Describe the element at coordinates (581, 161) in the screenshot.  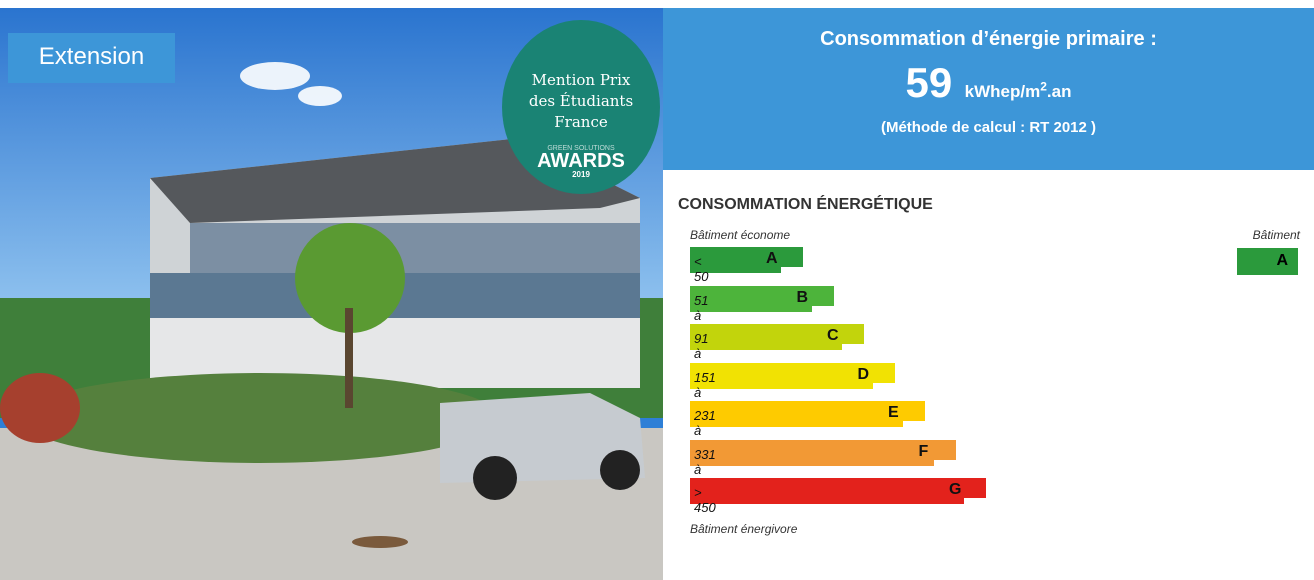
I see `award-name: AWARDS` at that location.